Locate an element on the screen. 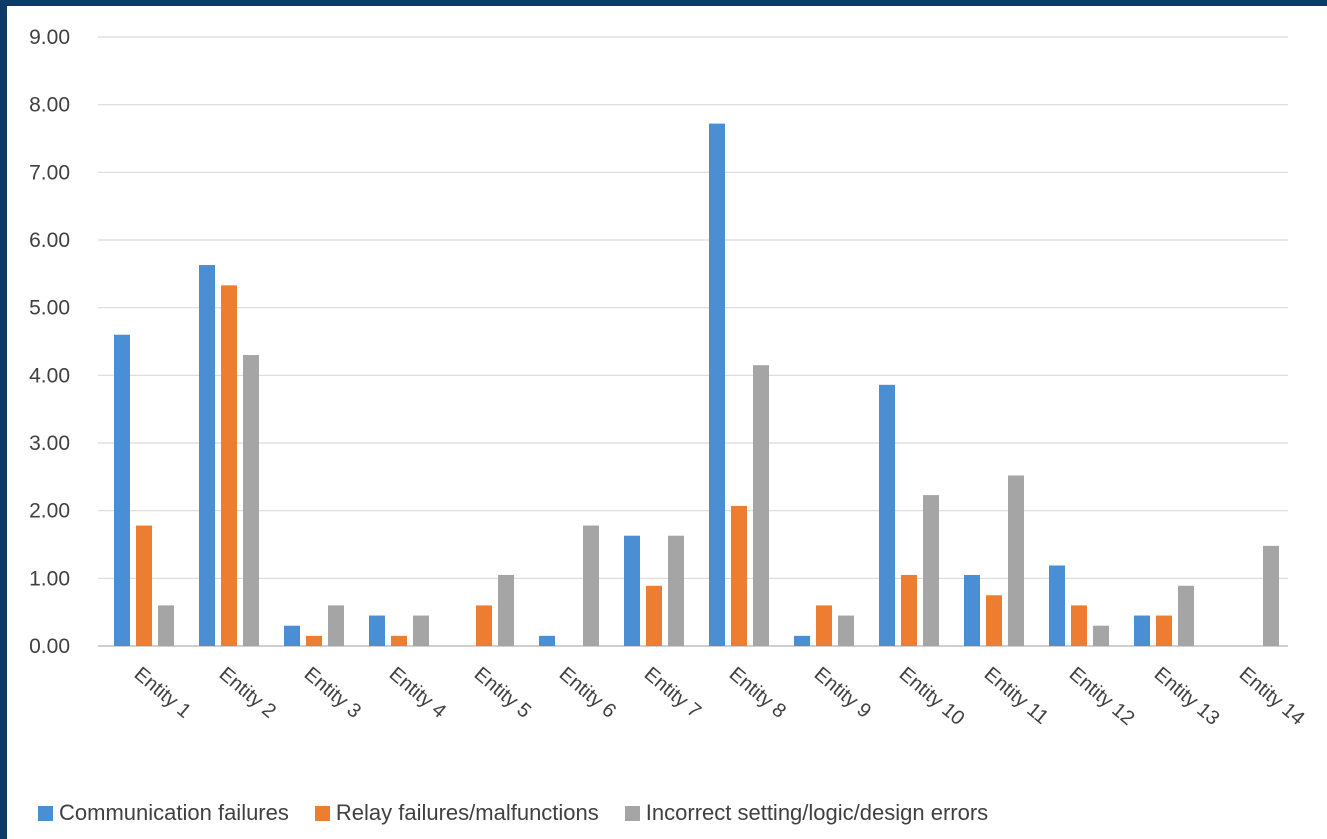  y-tick-label: 0.00 is located at coordinates (49, 646).